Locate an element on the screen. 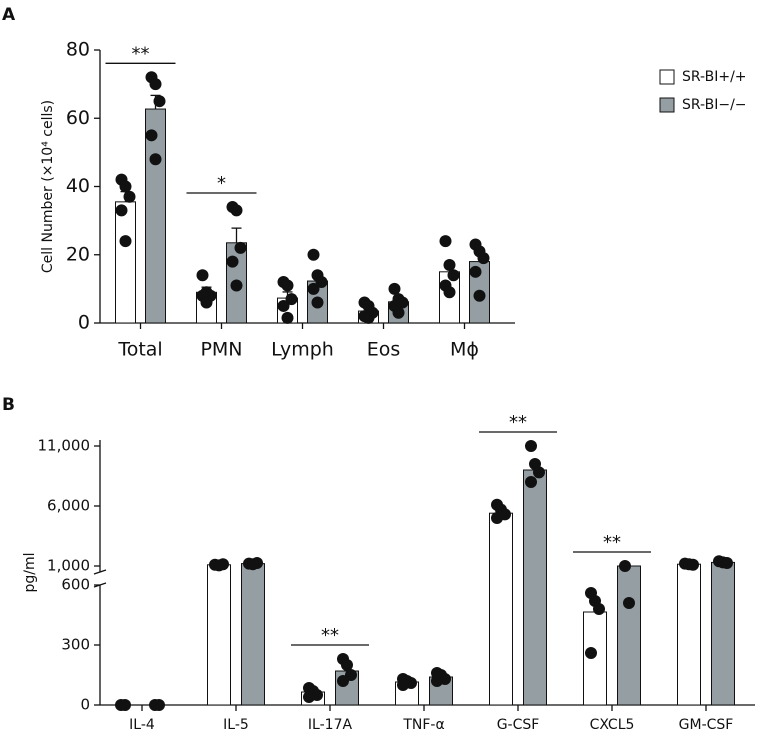 Image resolution: width=765 pixels, height=738 pixels. x-tick-label: Mϕ is located at coordinates (464, 350).